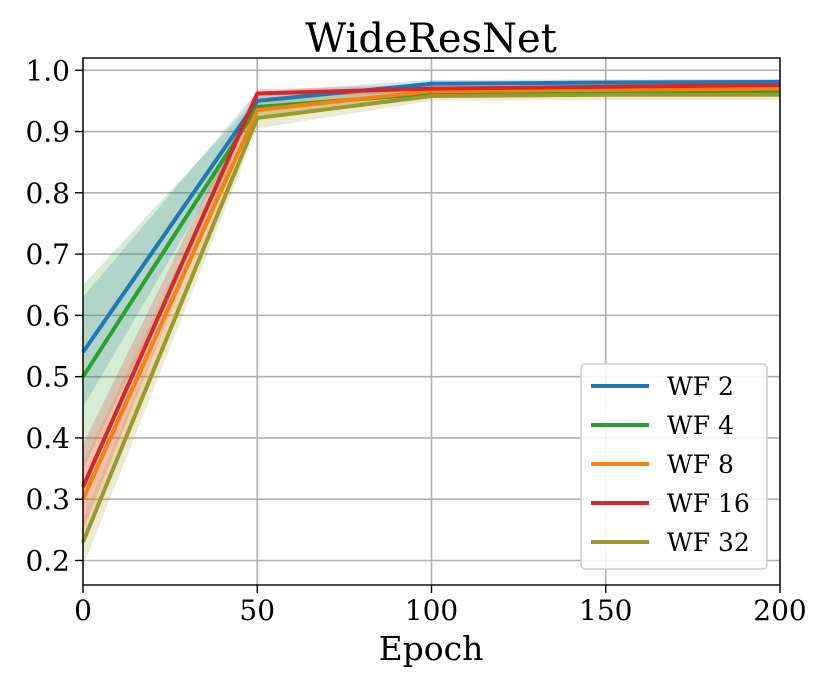  Describe the element at coordinates (431, 648) in the screenshot. I see `x-axis-label: Epoch` at that location.